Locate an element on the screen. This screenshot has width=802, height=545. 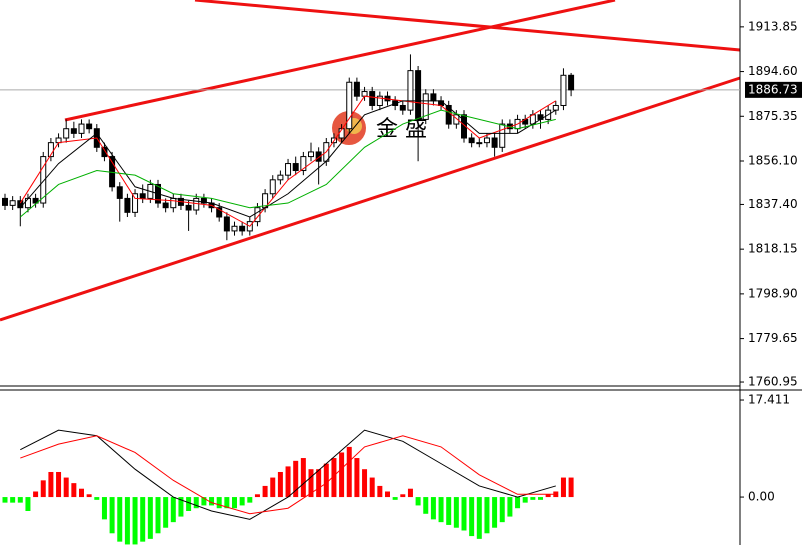
y-tick-label: 1913.85 is located at coordinates (773, 26).